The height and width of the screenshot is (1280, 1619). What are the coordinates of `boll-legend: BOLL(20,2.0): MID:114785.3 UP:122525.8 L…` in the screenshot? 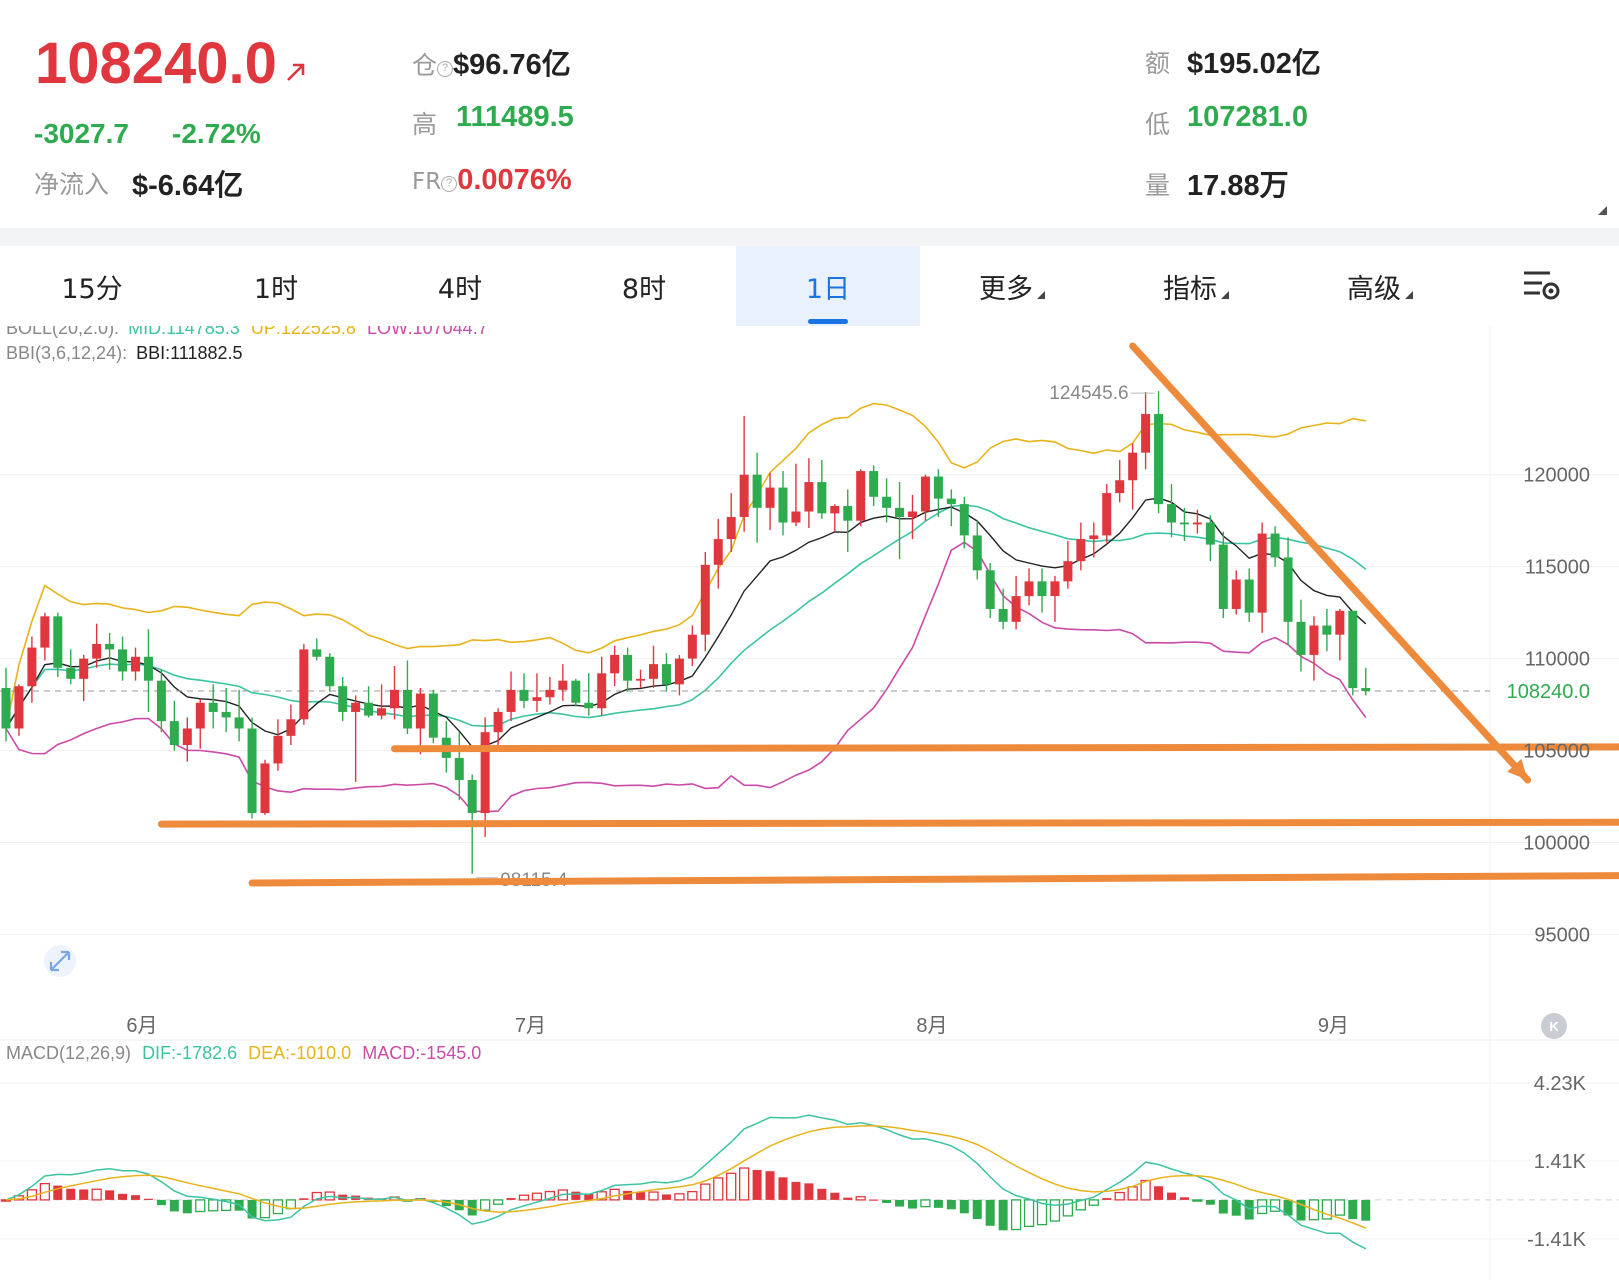 It's located at (247, 332).